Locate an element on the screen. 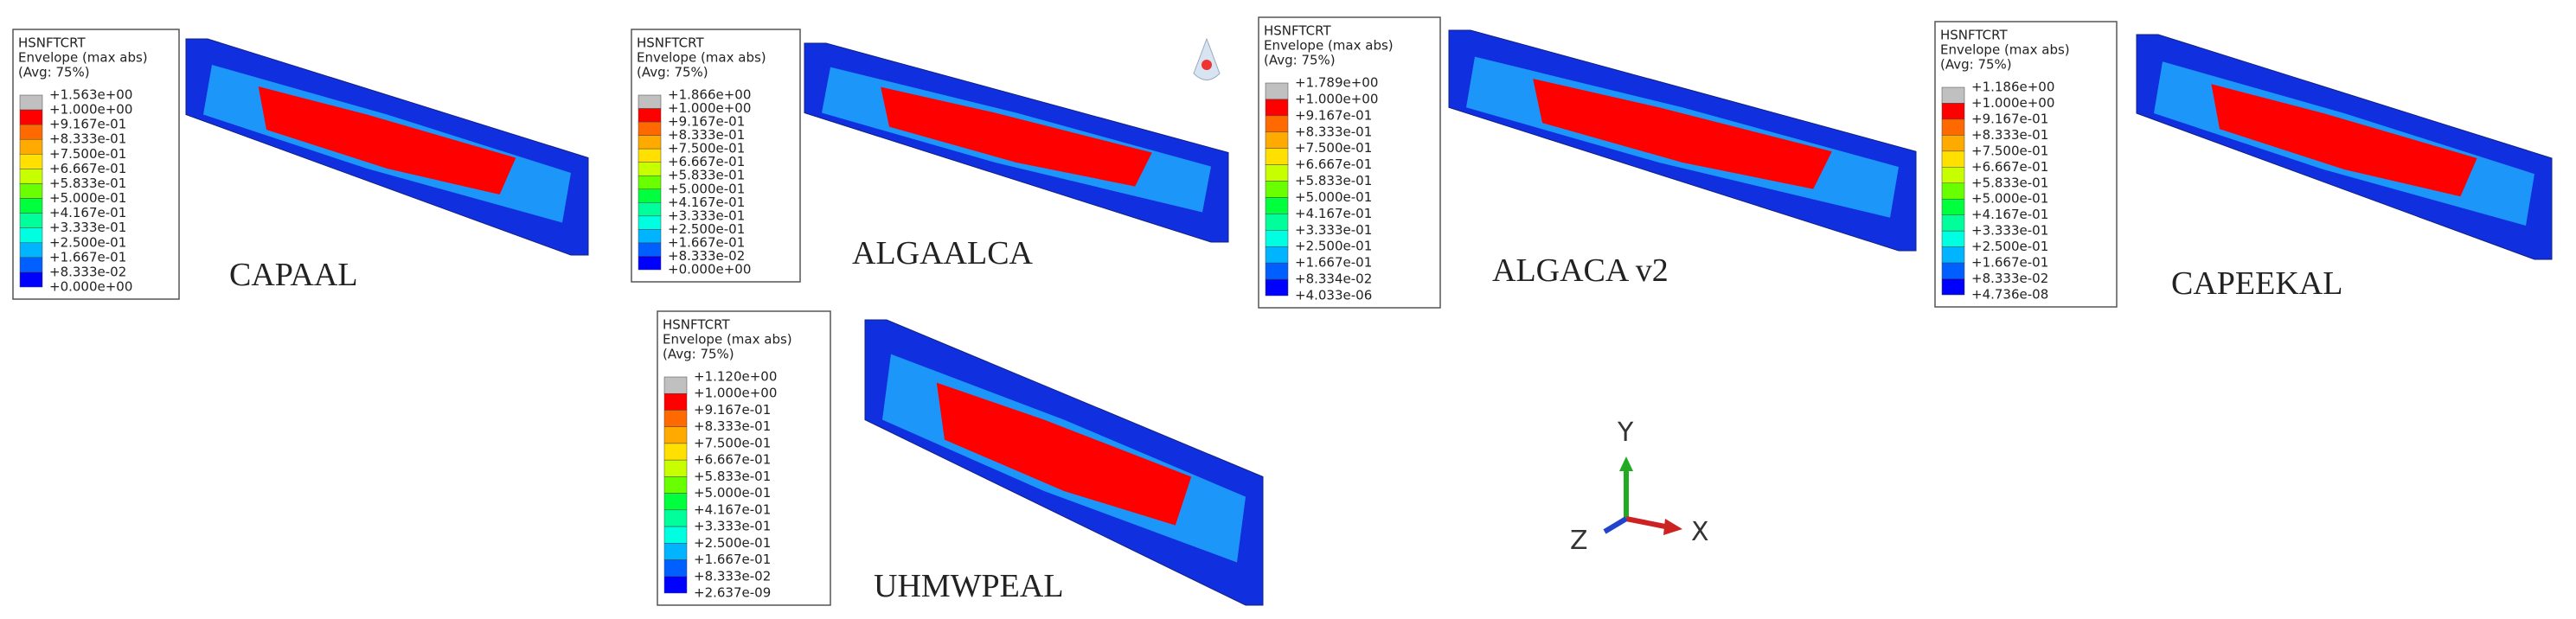 The width and height of the screenshot is (2576, 619). legend-entry: +1.120e+00 is located at coordinates (735, 377).